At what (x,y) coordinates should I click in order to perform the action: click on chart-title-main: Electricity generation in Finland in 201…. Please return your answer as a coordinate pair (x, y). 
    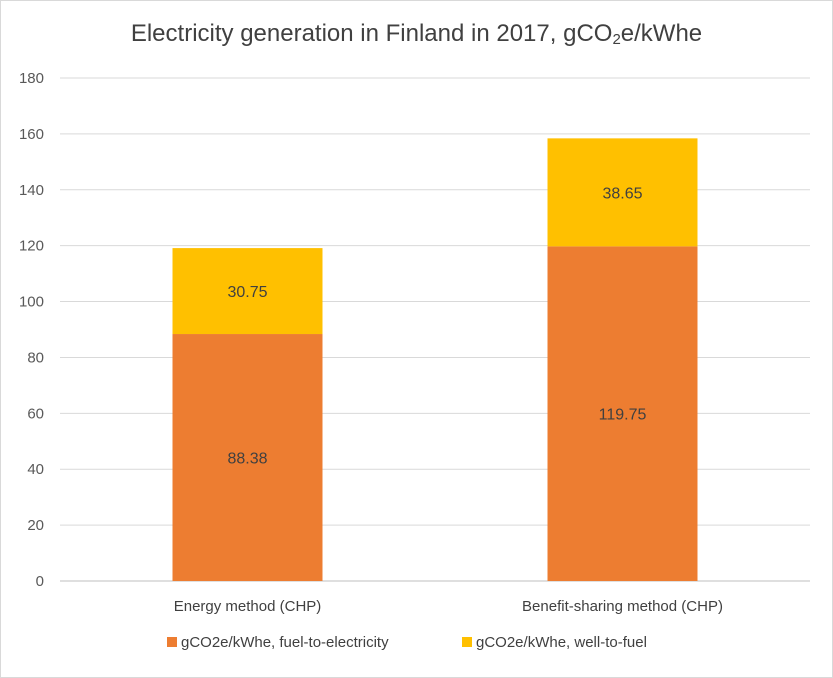
    Looking at the image, I should click on (371, 33).